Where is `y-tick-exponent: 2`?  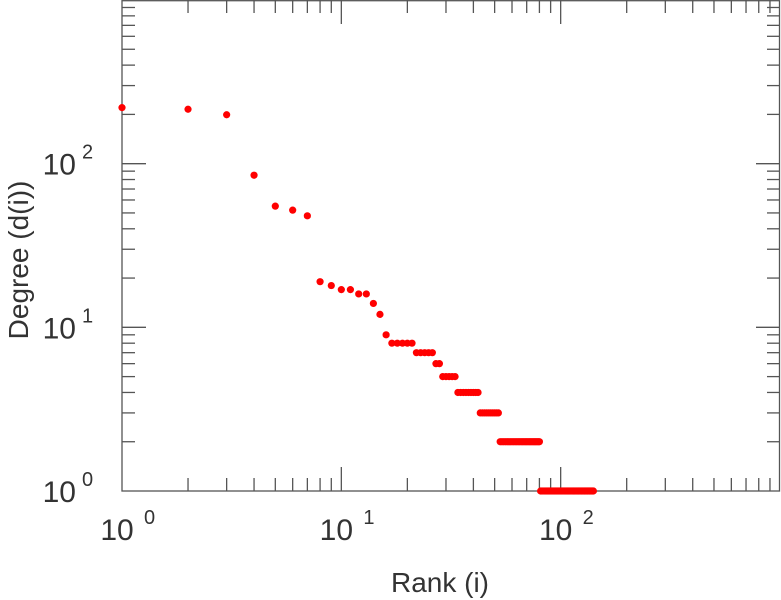 y-tick-exponent: 2 is located at coordinates (87, 153).